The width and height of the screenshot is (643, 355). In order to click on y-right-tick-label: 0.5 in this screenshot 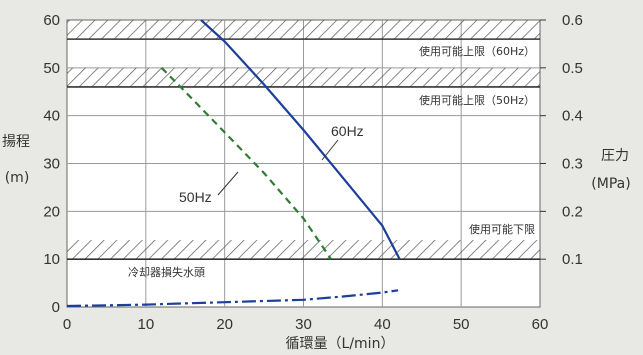, I will do `click(572, 68)`.